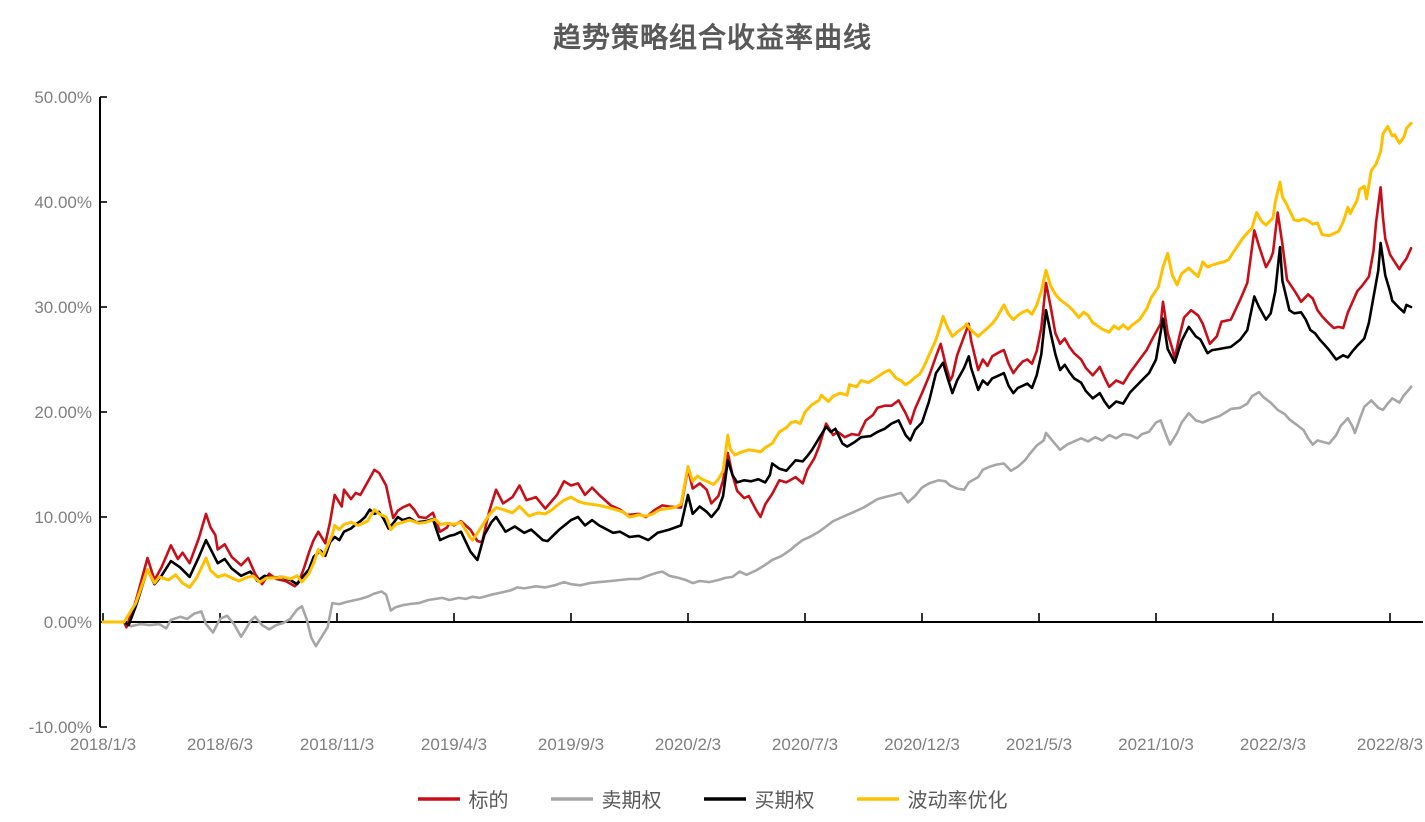 The height and width of the screenshot is (822, 1425). What do you see at coordinates (784, 801) in the screenshot?
I see `legend-label-buy-option: 买期权` at bounding box center [784, 801].